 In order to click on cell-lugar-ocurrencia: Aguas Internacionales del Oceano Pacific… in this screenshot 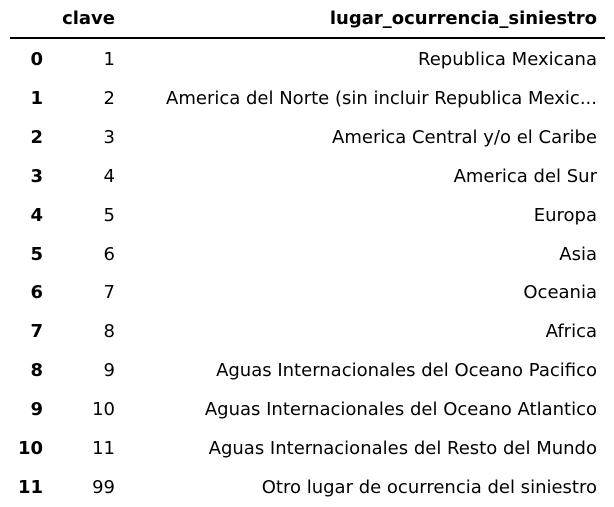, I will do `click(406, 371)`.